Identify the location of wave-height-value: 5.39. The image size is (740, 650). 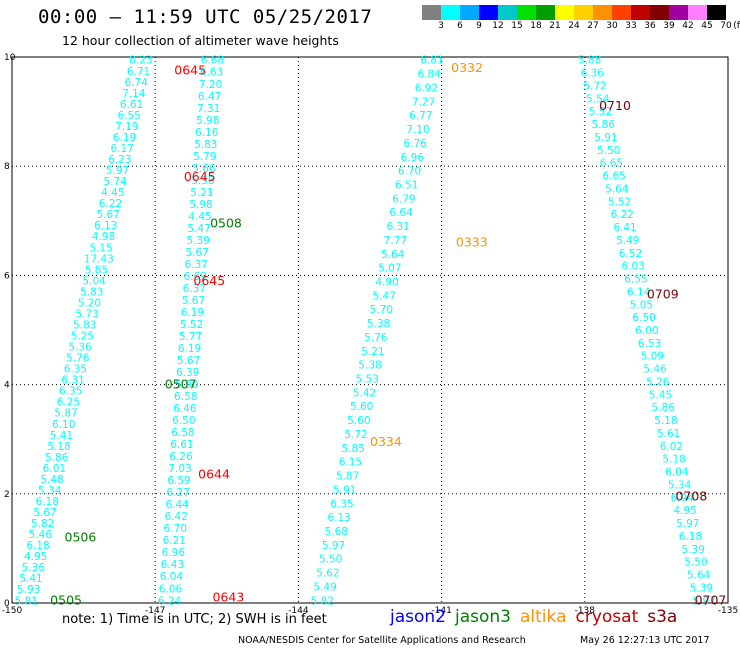
(197, 241).